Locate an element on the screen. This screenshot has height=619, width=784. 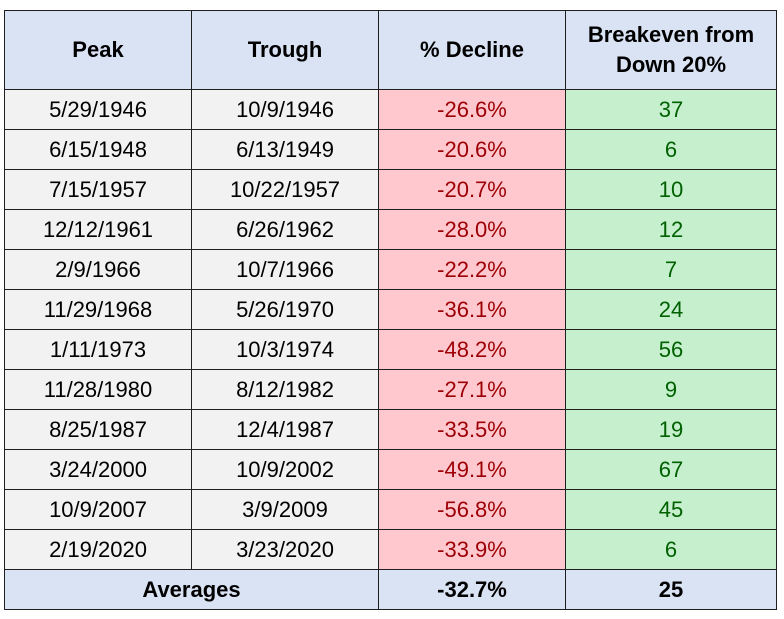
table-row: 5/29/1946 10/9/1946 -26.6% 37 is located at coordinates (390, 109).